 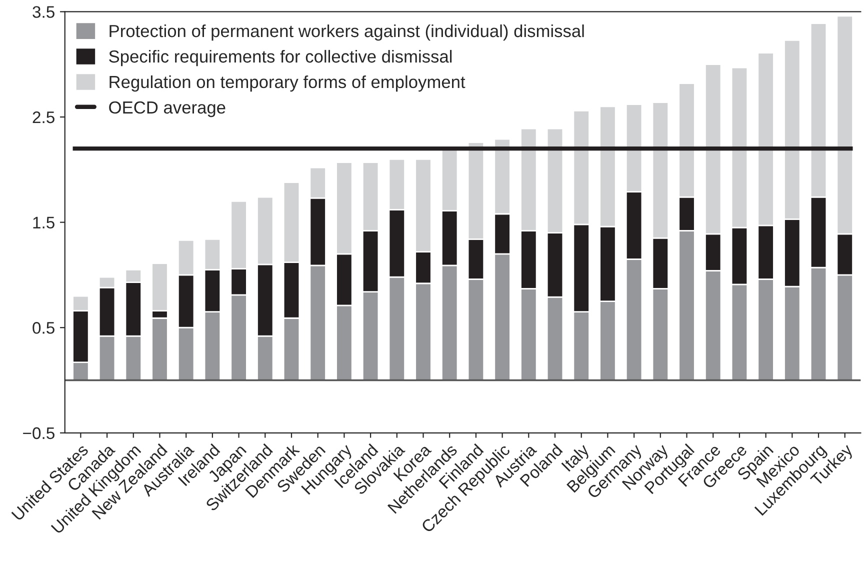 I want to click on legend-label: OECD average, so click(x=167, y=109).